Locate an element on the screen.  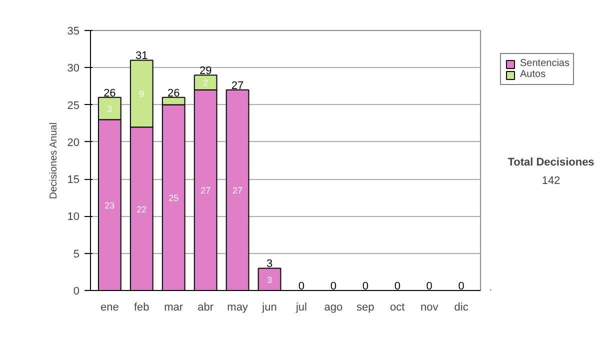
data-label: 23 is located at coordinates (109, 205).